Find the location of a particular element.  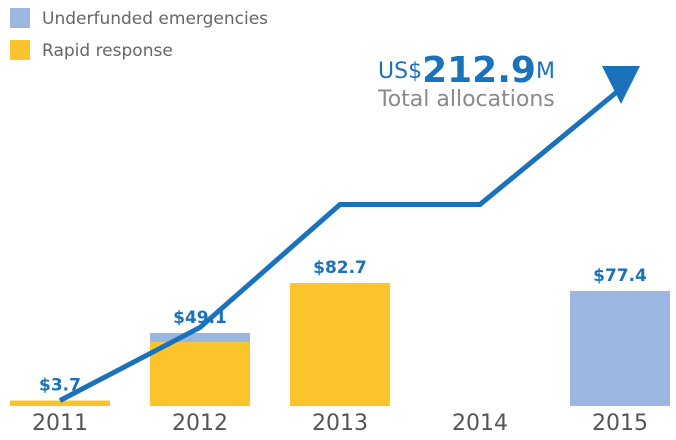

legend-label: Rapid response is located at coordinates (107, 51).